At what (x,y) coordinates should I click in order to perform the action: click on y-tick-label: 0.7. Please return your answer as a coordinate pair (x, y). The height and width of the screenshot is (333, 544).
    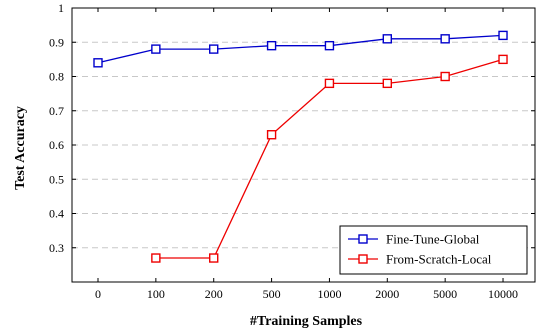
    Looking at the image, I should click on (56, 111).